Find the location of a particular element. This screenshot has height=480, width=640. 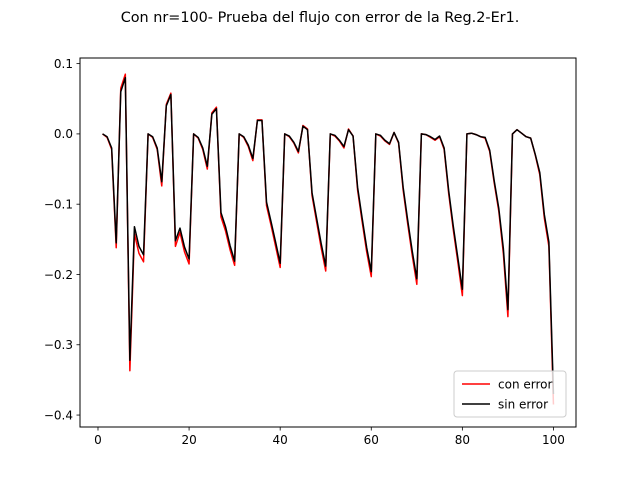

y-tick-label: 0.1 is located at coordinates (63, 64).